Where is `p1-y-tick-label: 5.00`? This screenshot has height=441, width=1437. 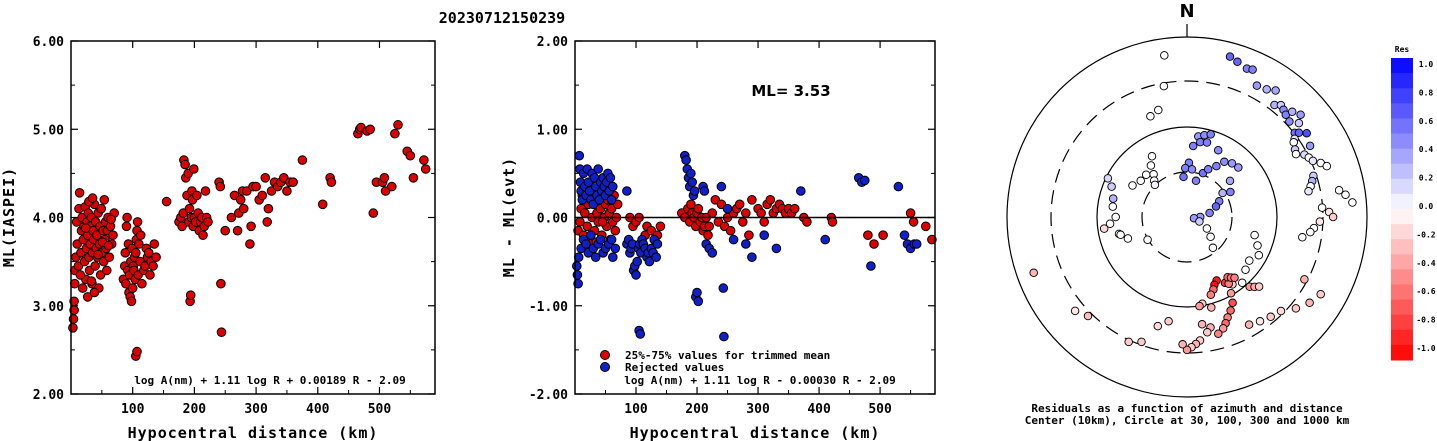
p1-y-tick-label: 5.00 is located at coordinates (48, 130).